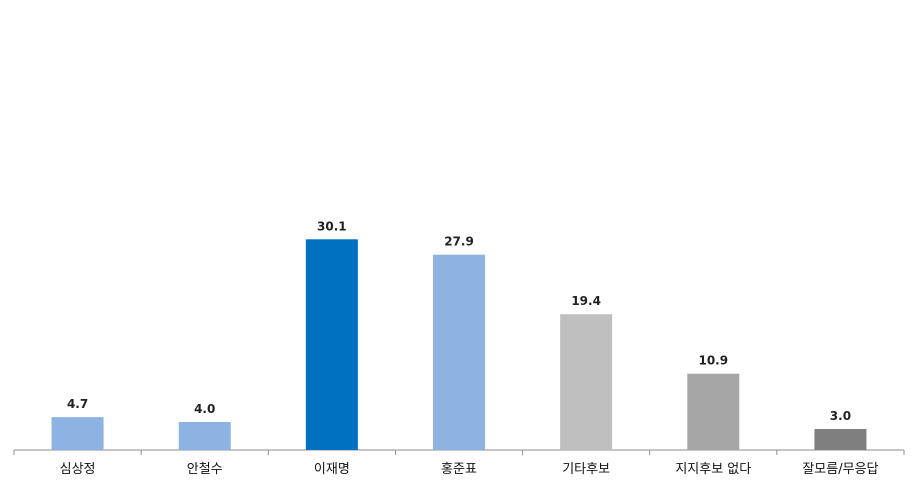 Image resolution: width=918 pixels, height=504 pixels. I want to click on x-axis-ticks, so click(459, 452).